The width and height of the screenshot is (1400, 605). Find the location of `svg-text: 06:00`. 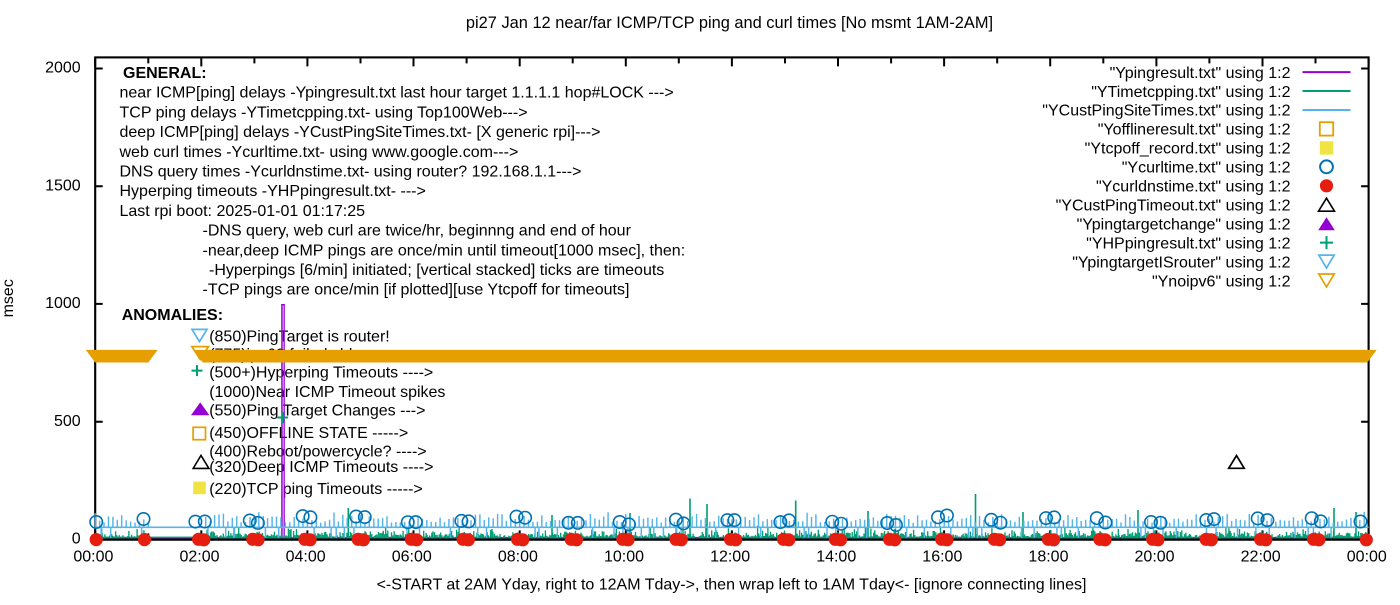

svg-text: 06:00 is located at coordinates (412, 557).